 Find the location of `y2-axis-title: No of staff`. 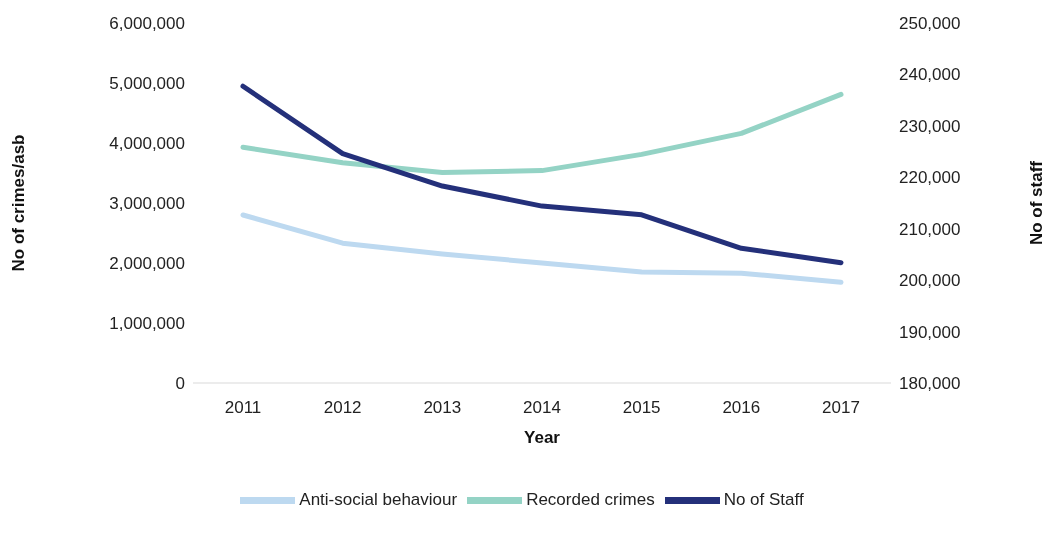

y2-axis-title: No of staff is located at coordinates (1037, 203).